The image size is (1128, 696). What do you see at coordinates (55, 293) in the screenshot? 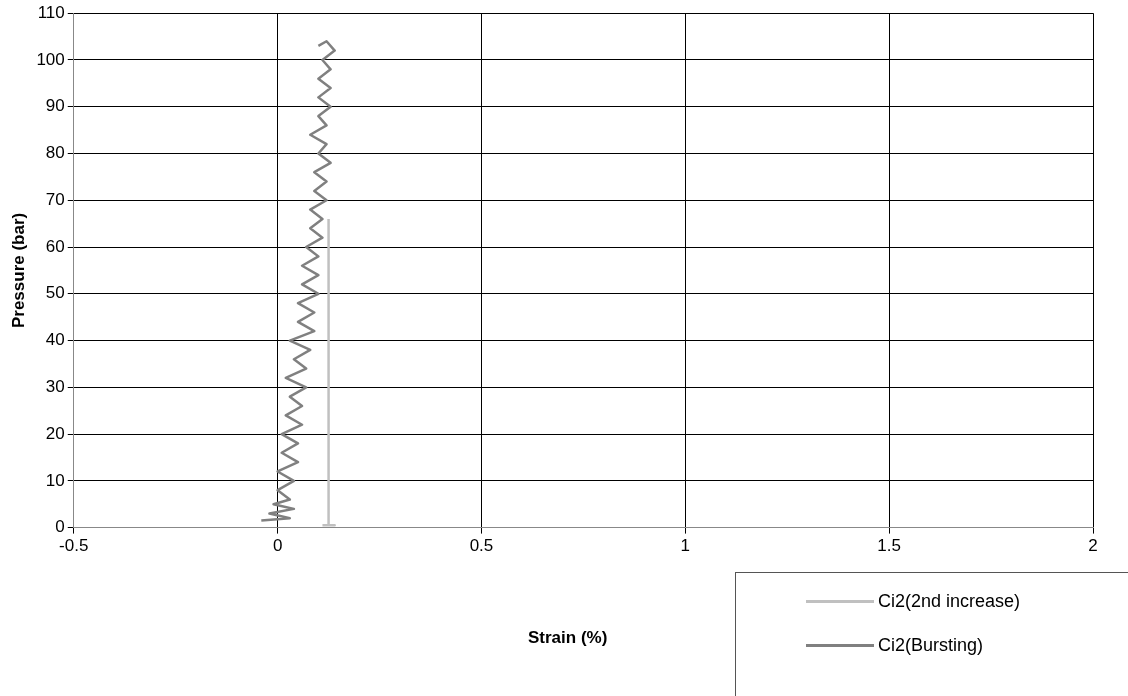
I see `y-tick-label: 50` at bounding box center [55, 293].